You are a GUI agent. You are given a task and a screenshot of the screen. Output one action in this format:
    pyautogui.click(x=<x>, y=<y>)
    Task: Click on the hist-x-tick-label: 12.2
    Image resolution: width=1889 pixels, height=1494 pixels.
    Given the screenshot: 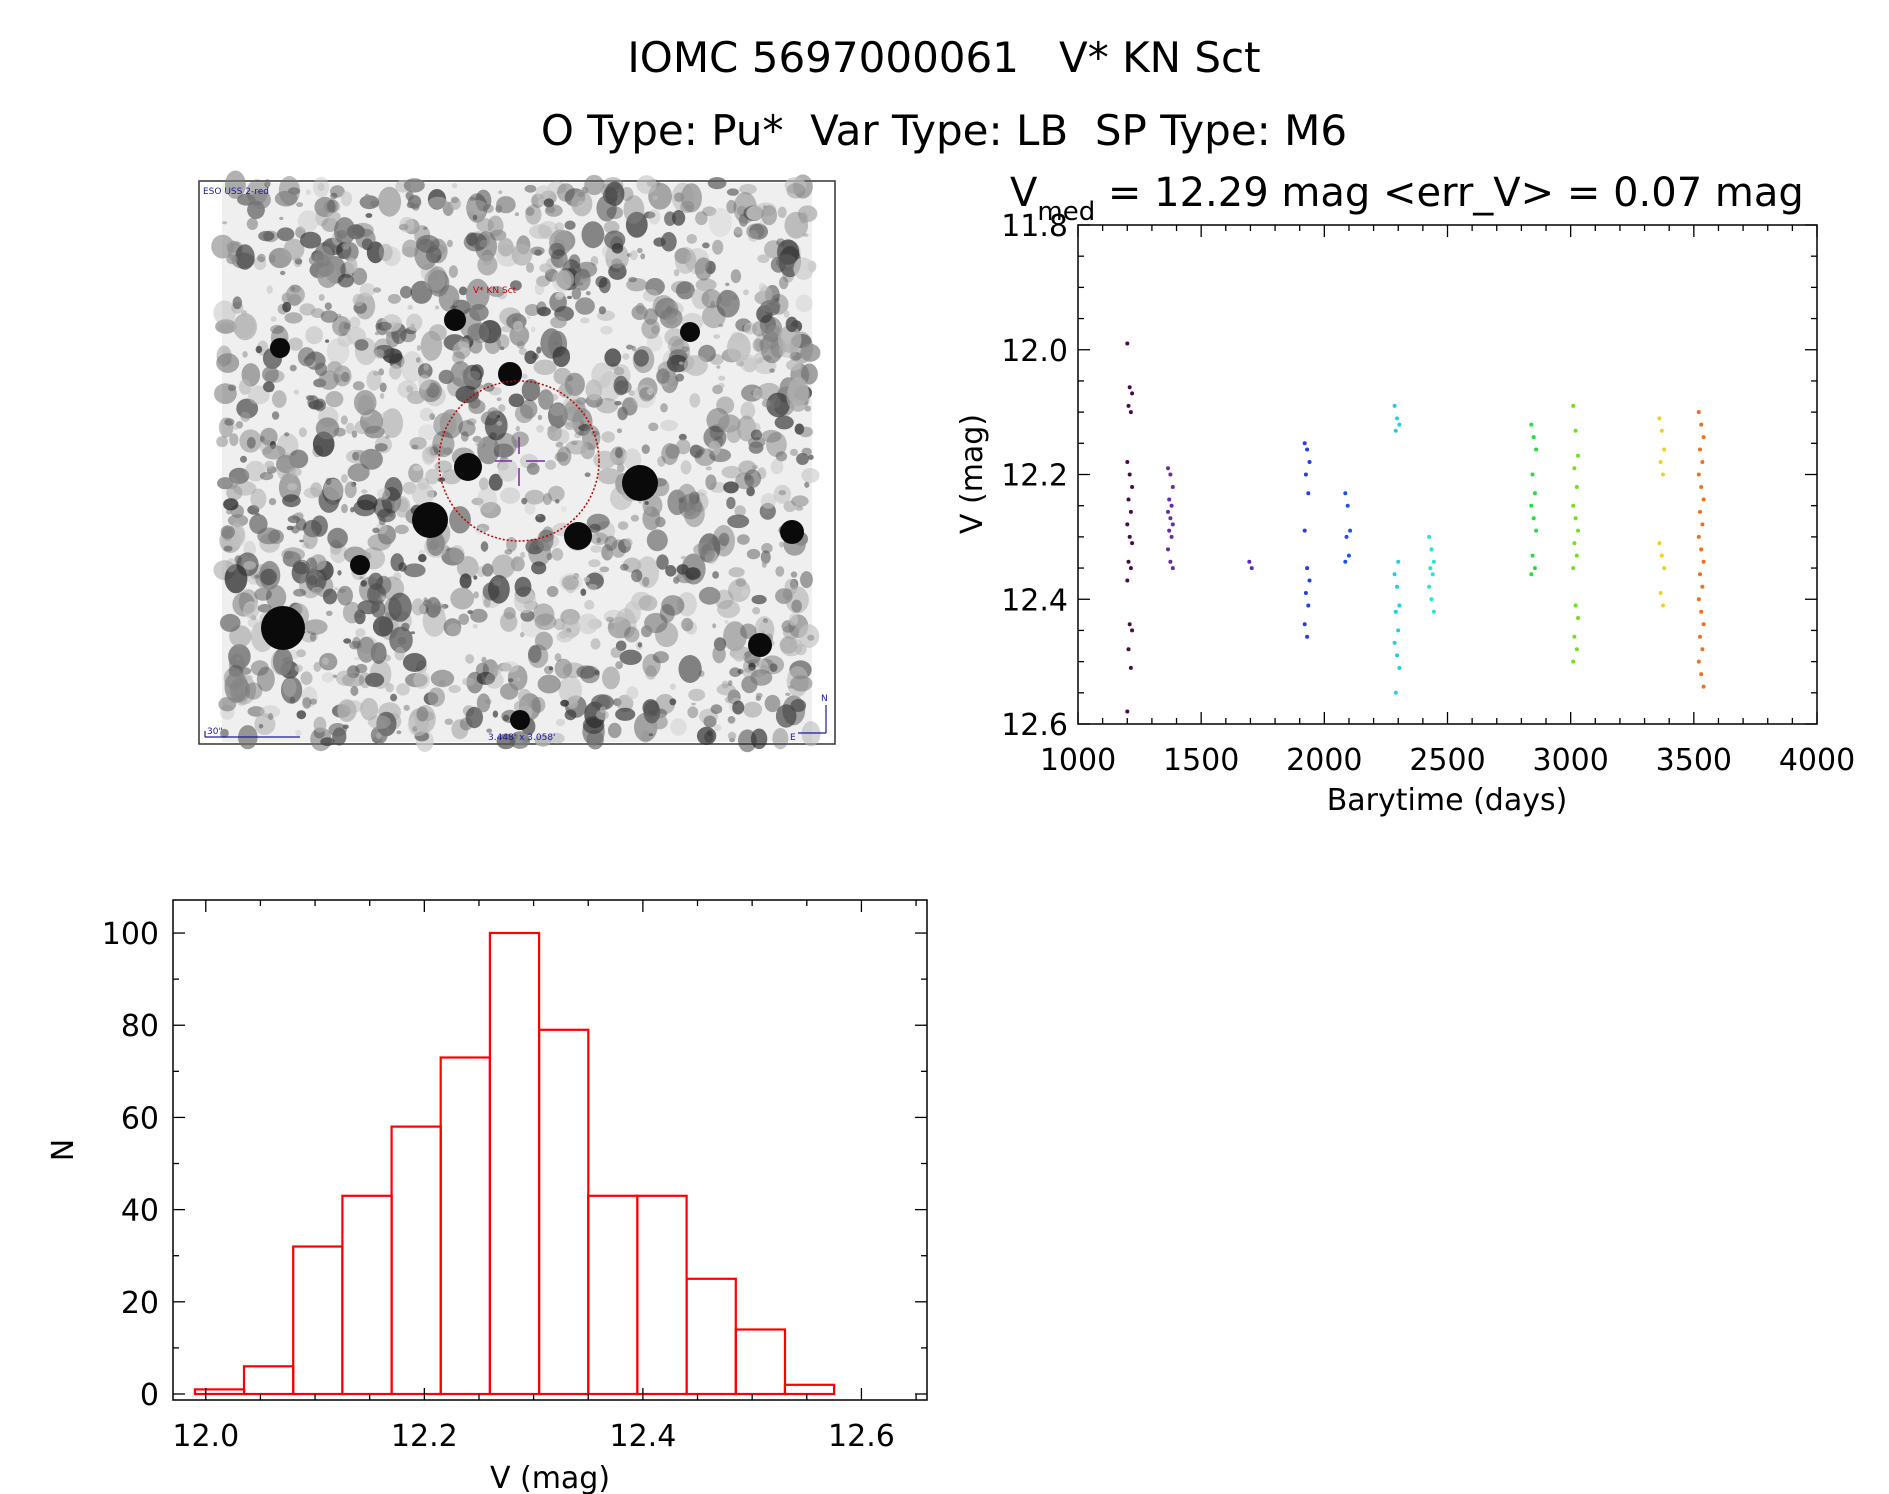 What is the action you would take?
    pyautogui.click(x=424, y=1436)
    